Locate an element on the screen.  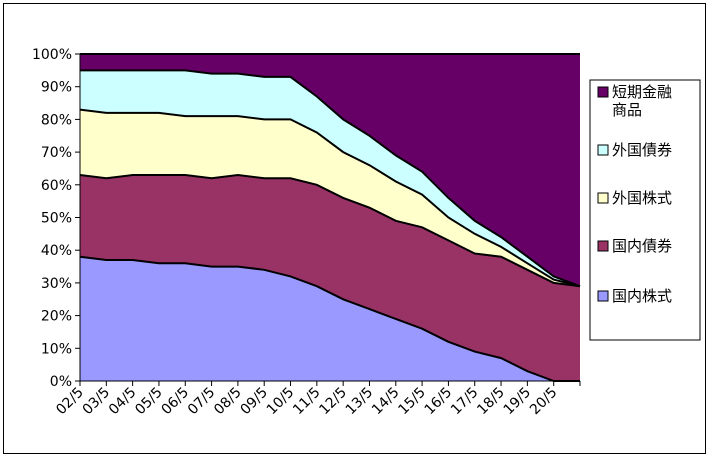
x-tick-label: 06/5 is located at coordinates (176, 402).